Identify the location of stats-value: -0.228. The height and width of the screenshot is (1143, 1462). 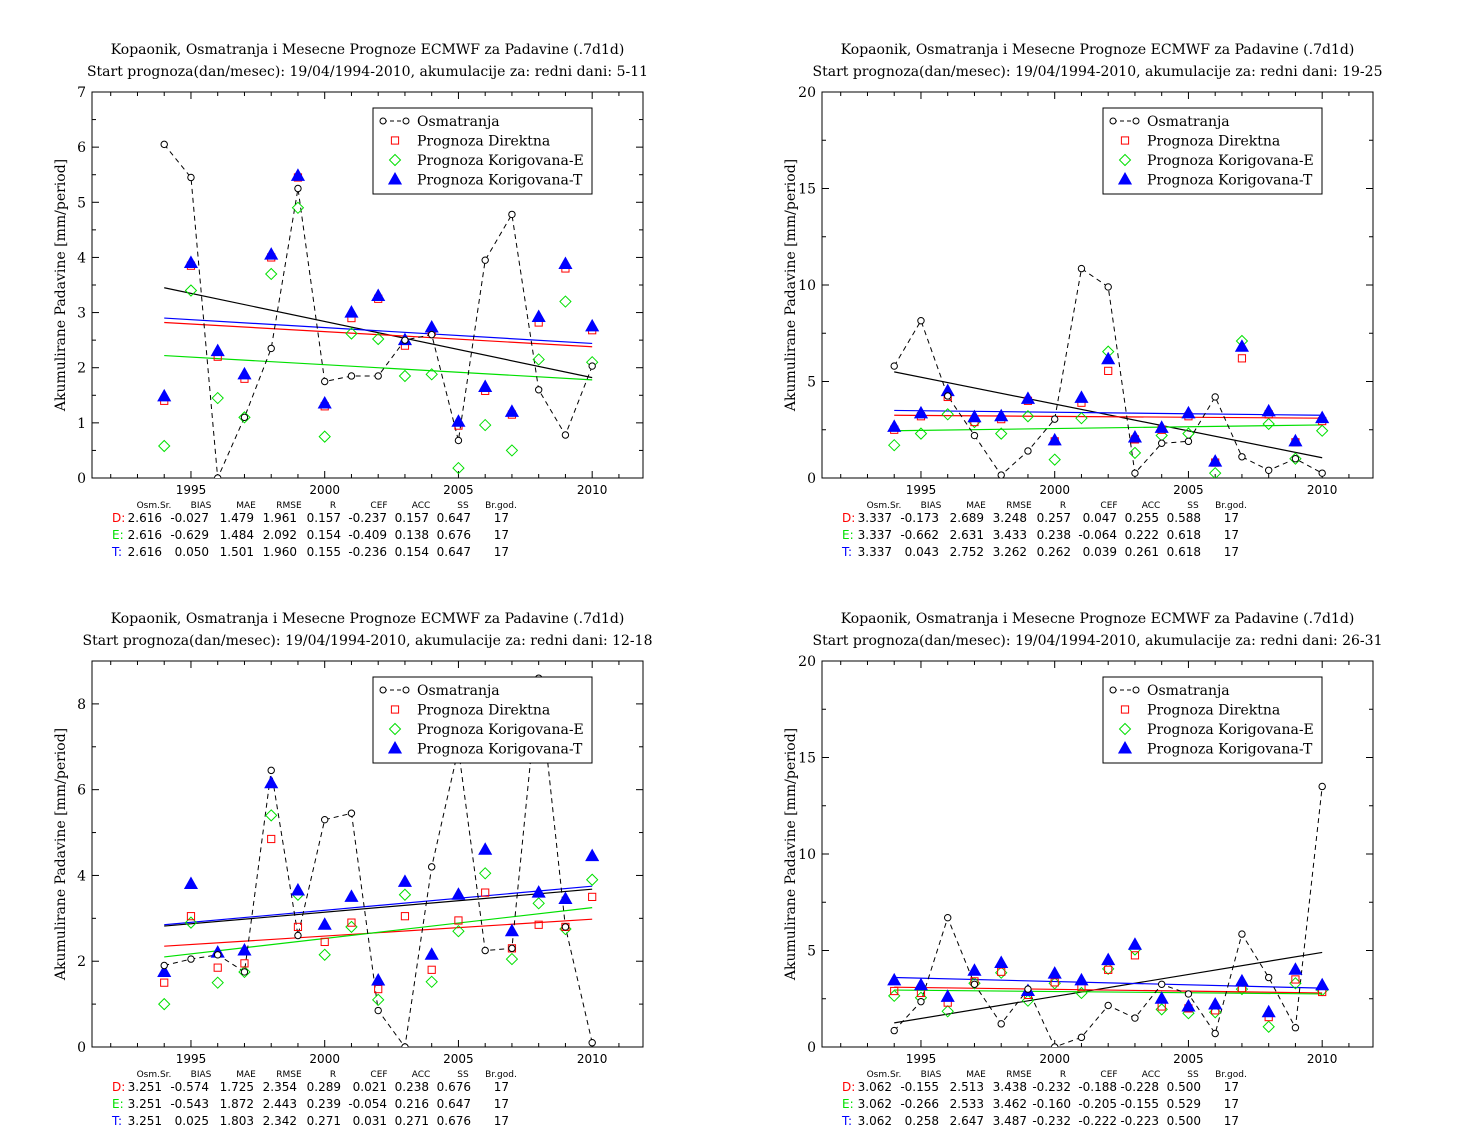
(1139, 1087).